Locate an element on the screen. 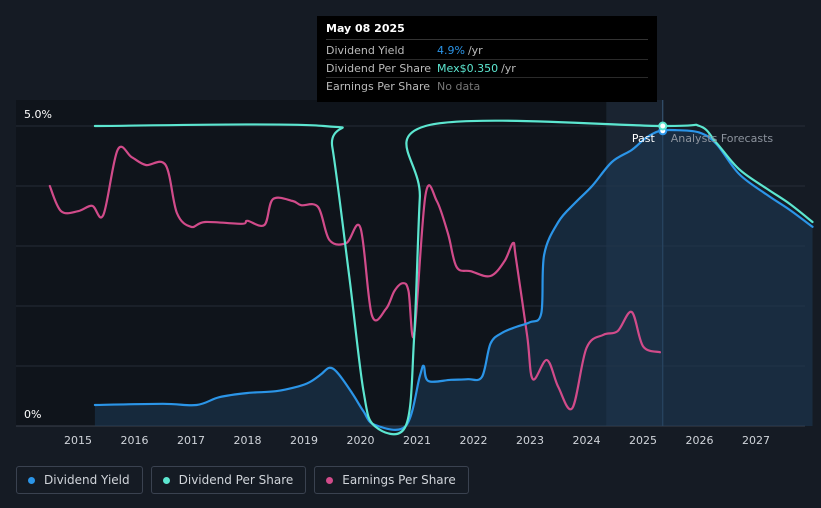 This screenshot has height=508, width=821. x-tick-label: 2024 is located at coordinates (587, 440).